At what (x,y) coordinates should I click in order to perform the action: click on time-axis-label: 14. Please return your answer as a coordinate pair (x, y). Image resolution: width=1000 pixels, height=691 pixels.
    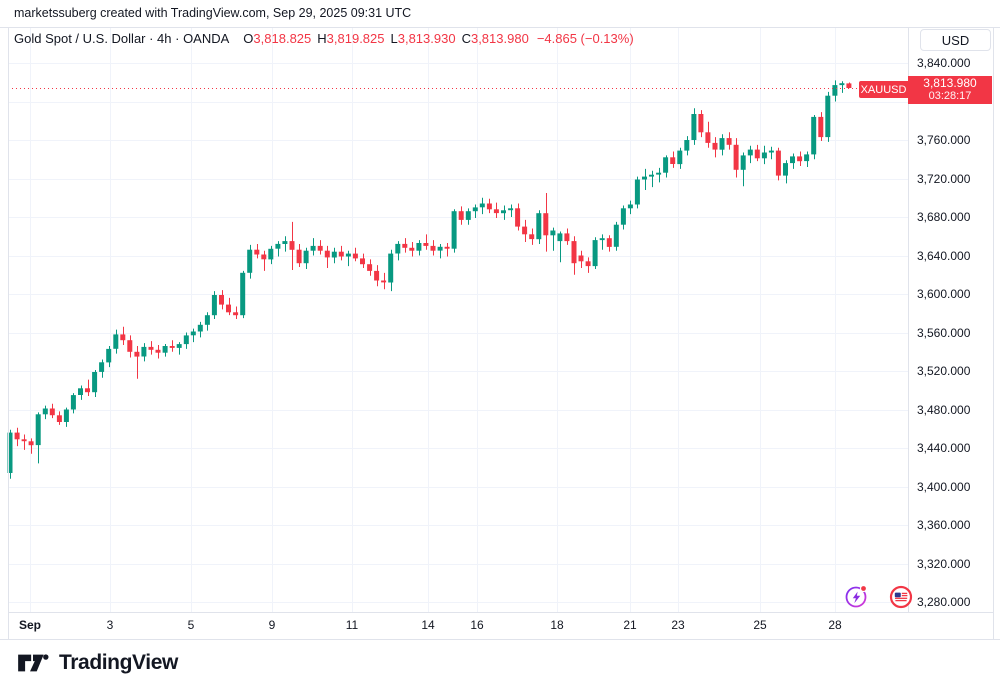
    Looking at the image, I should click on (428, 625).